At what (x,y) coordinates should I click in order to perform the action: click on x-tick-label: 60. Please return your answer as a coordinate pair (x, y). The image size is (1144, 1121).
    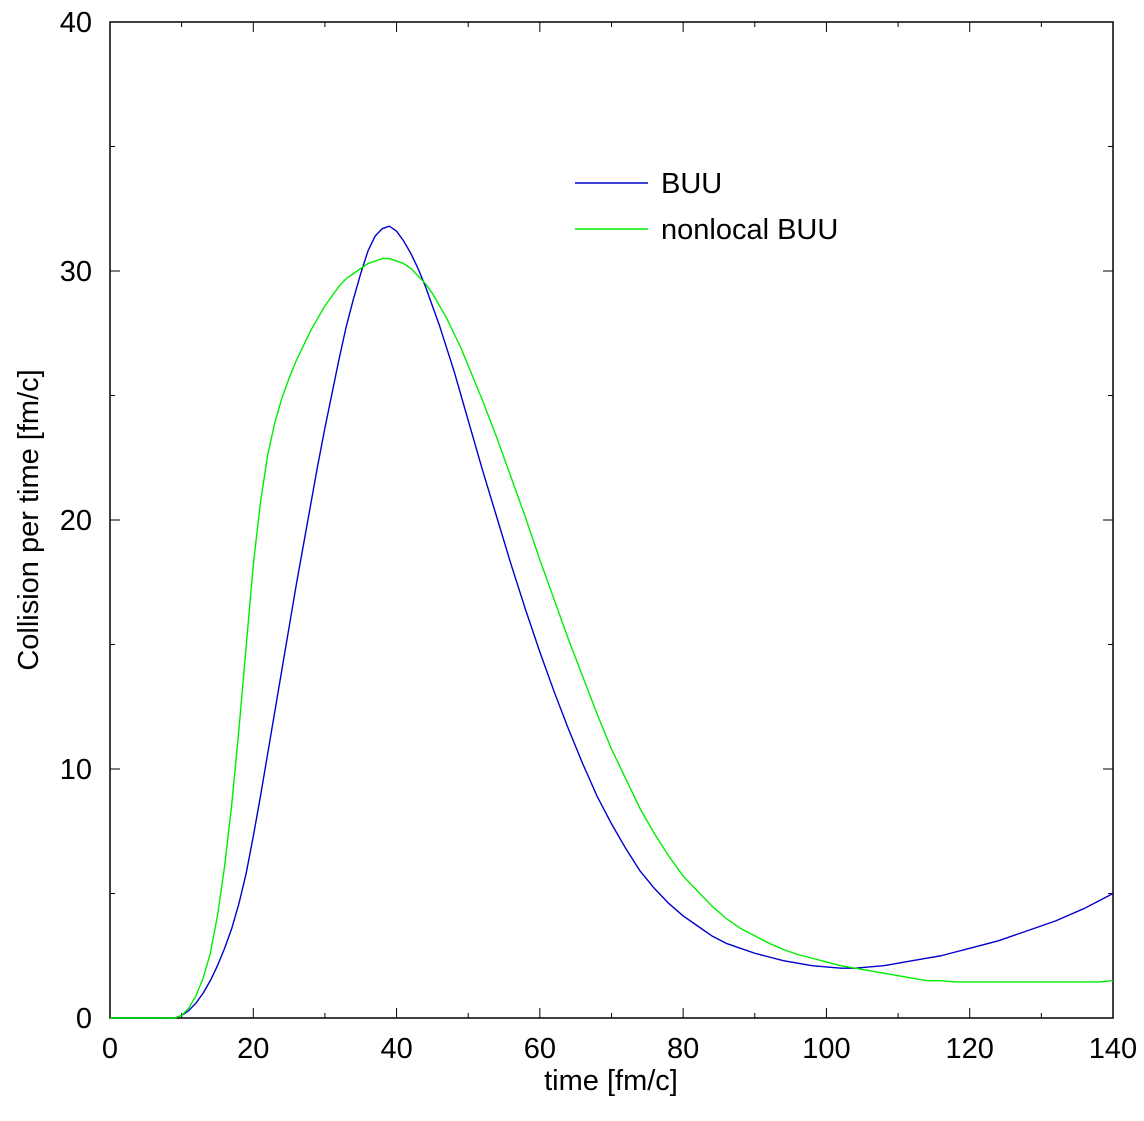
    Looking at the image, I should click on (540, 1049).